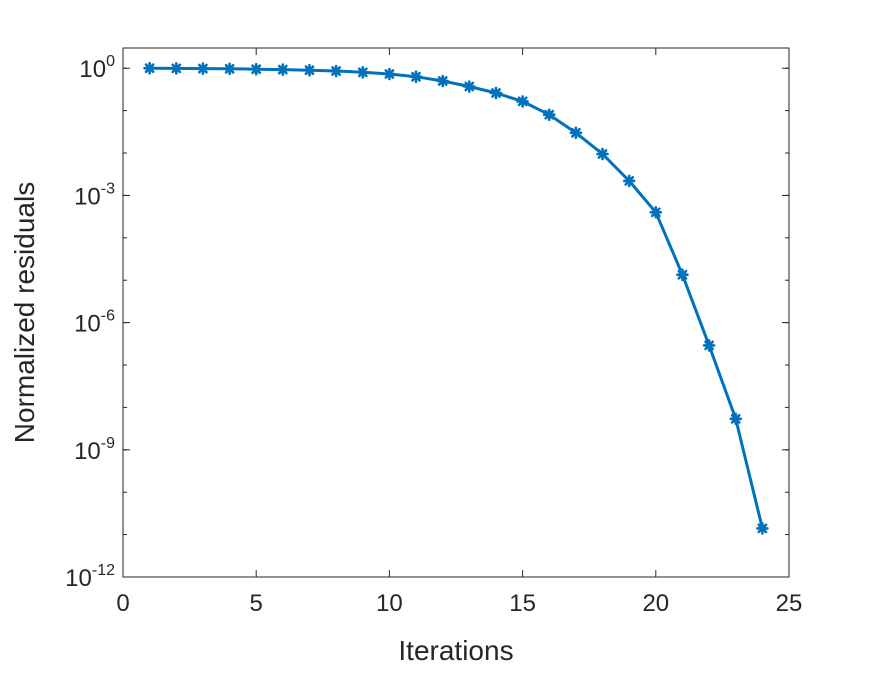  I want to click on y-tick-label: 10⁻⁶, so click(94, 323).